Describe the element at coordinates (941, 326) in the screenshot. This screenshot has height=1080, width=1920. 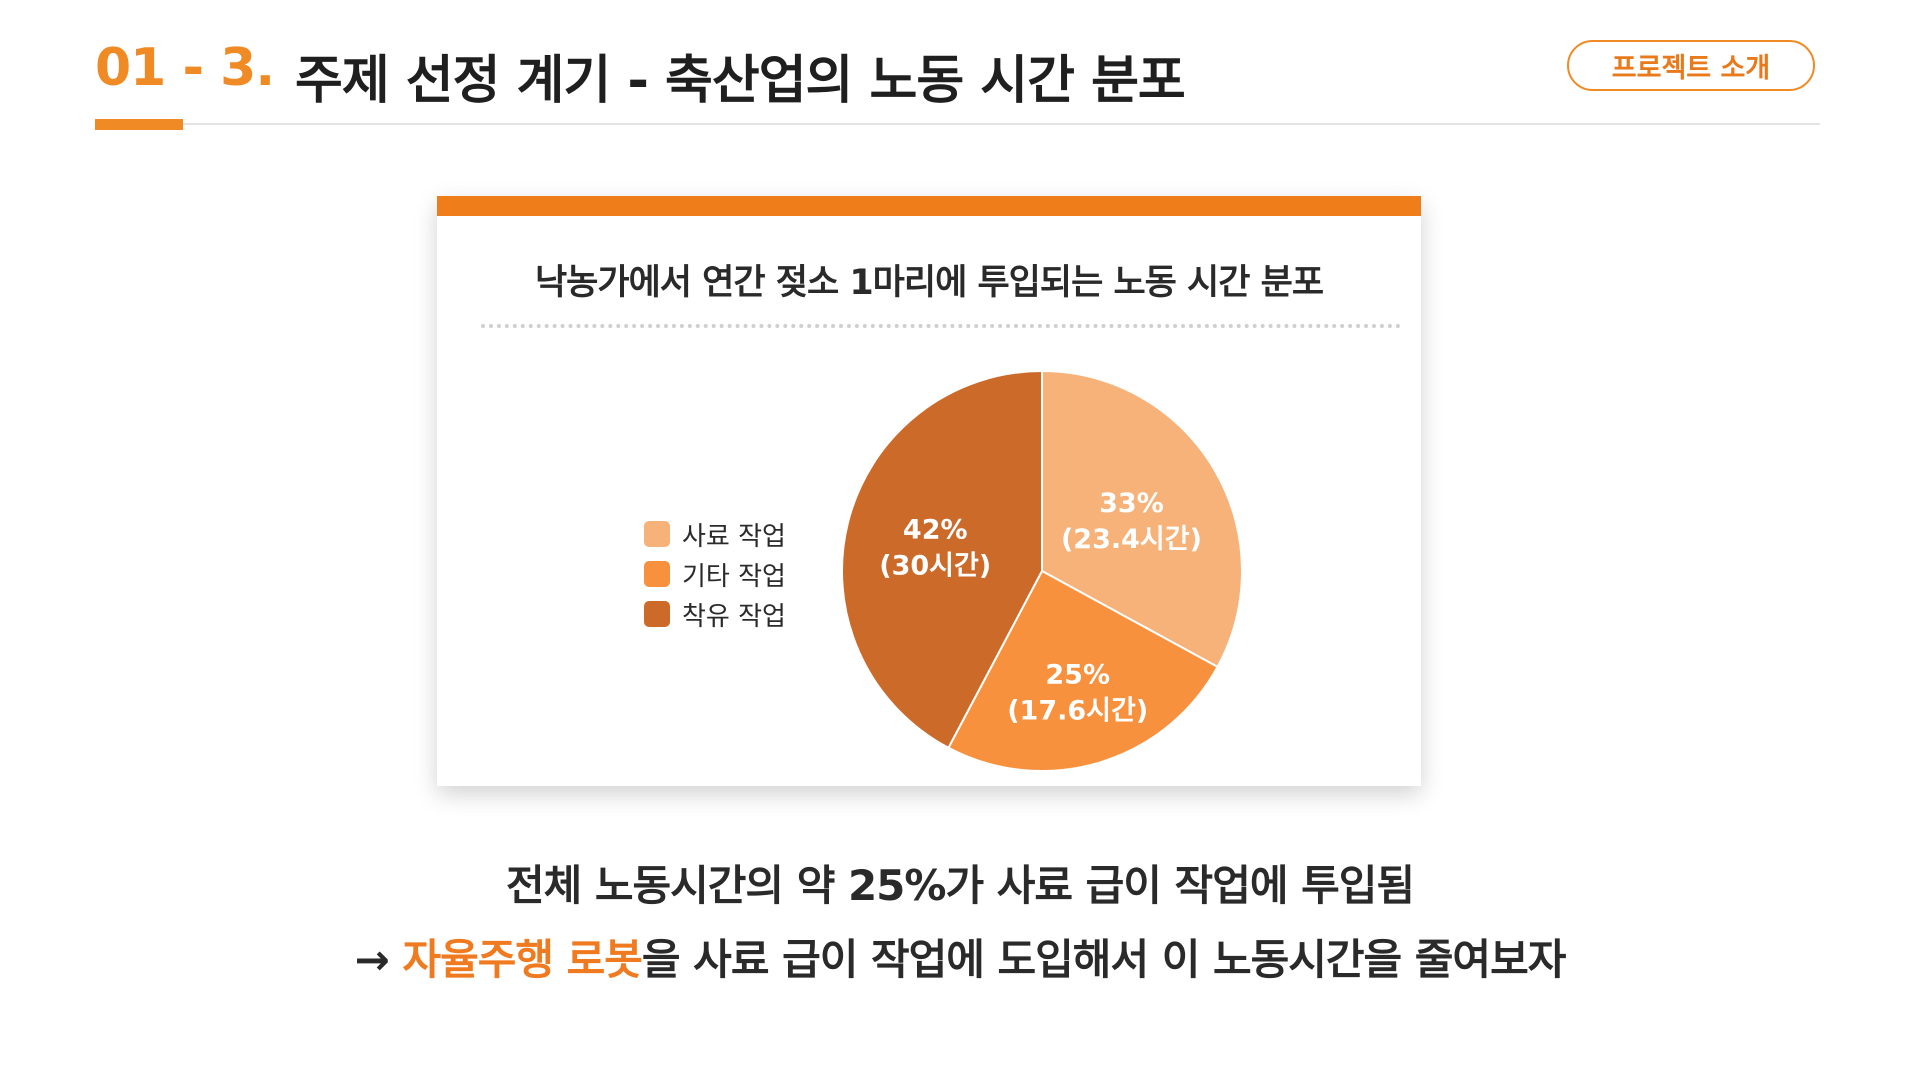
I see `dotted-divider` at that location.